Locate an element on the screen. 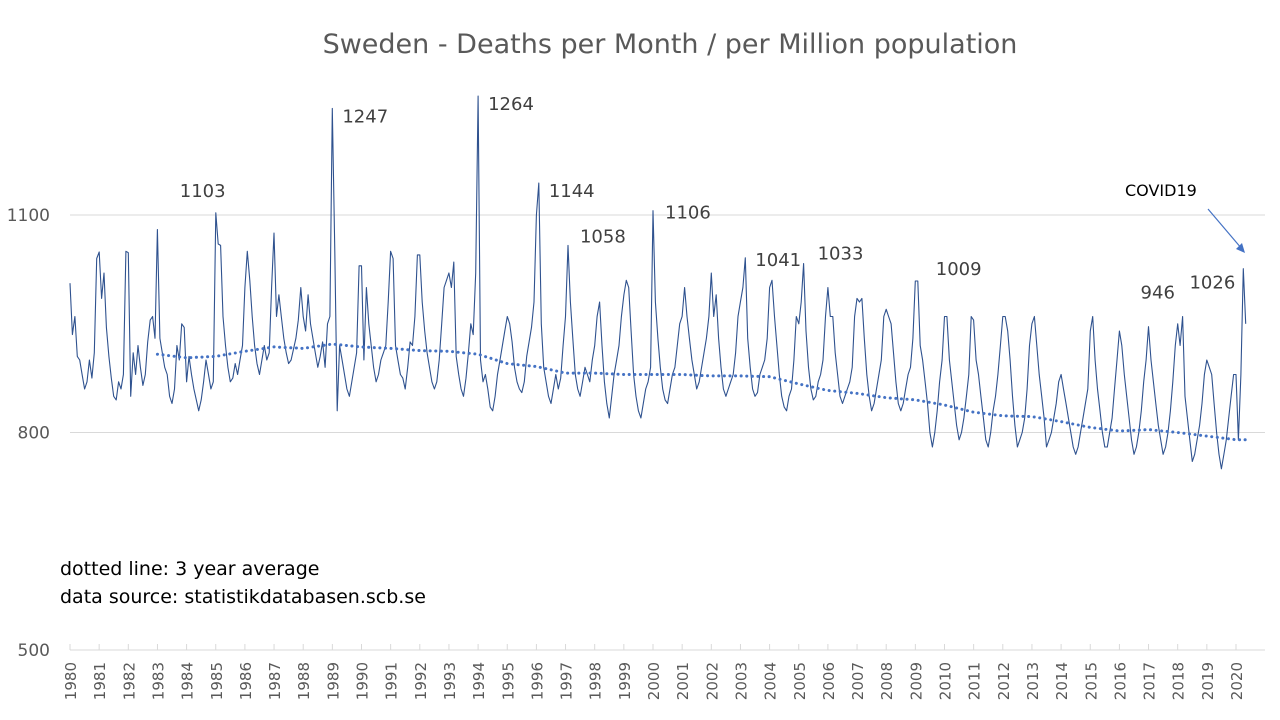 The width and height of the screenshot is (1280, 720). x-tick-label: 2018 is located at coordinates (1179, 681).